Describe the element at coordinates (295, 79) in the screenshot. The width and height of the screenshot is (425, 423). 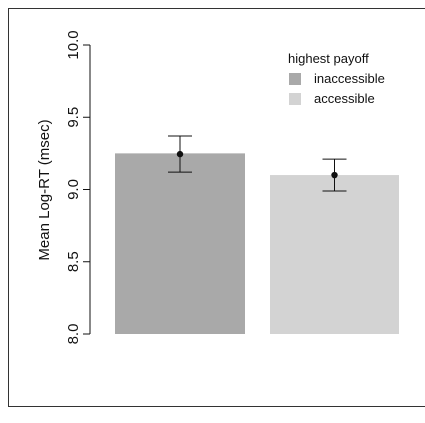
I see `legend-swatch-inaccessible` at that location.